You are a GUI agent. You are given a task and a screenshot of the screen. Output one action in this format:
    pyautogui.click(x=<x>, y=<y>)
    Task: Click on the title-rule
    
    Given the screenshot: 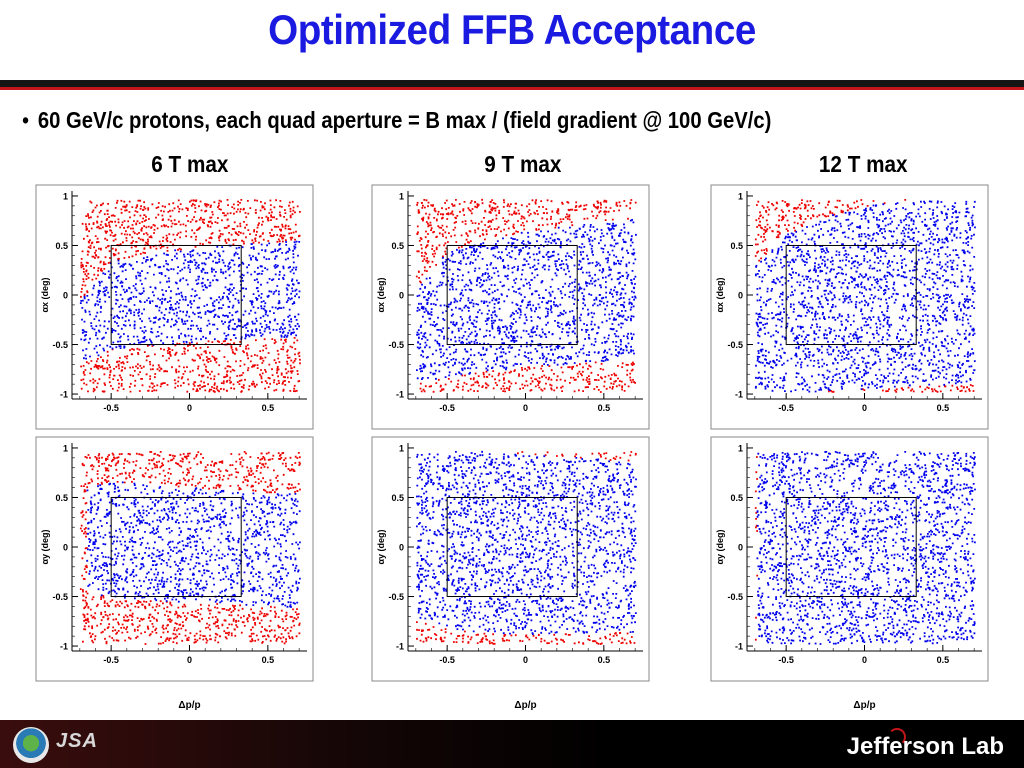 What is the action you would take?
    pyautogui.click(x=512, y=83)
    